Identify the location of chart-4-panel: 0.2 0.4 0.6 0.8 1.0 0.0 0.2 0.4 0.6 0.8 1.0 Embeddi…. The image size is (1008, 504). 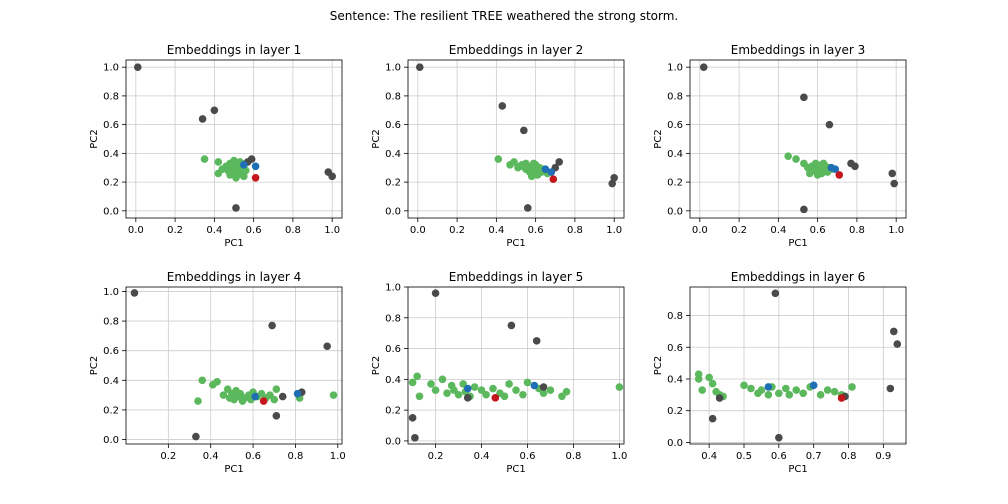
(217, 372).